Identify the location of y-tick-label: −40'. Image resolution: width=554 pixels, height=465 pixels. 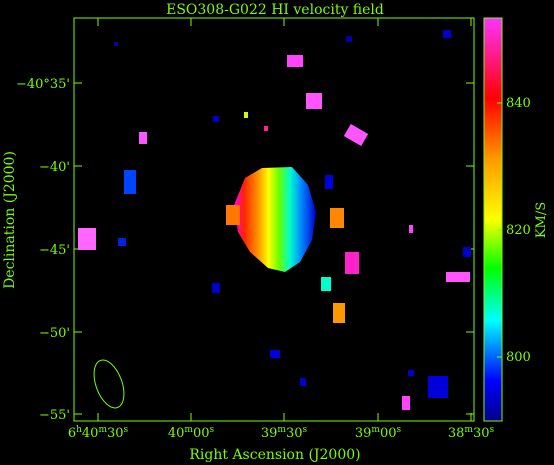
(54, 167).